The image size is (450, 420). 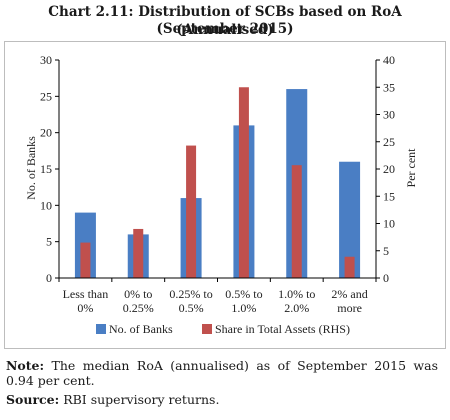 I want to click on y2-tick-label: 5, so click(x=386, y=251).